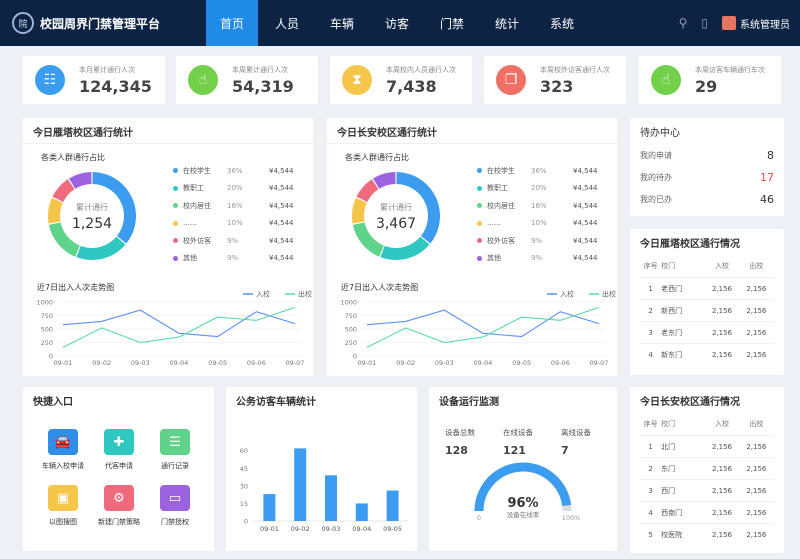 Image resolution: width=800 pixels, height=559 pixels. Describe the element at coordinates (683, 23) in the screenshot. I see `search-icon: ⚲` at that location.